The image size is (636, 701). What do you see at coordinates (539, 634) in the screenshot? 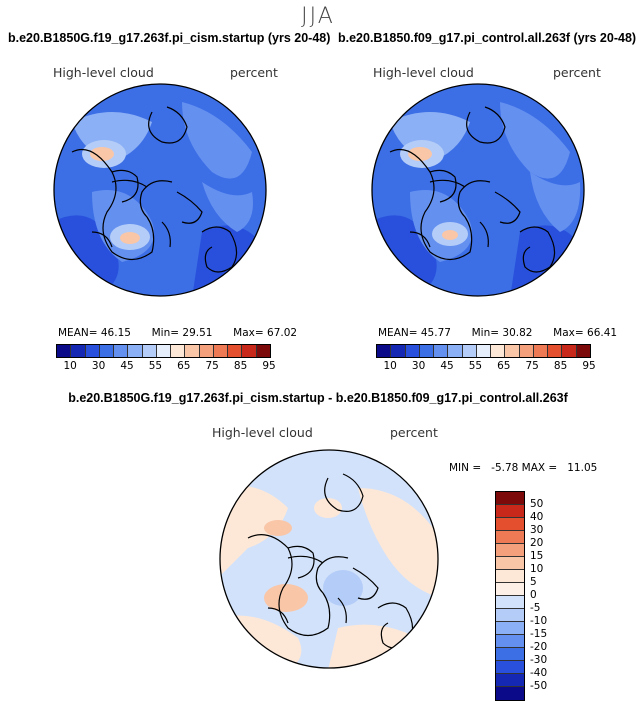
I see `colorbar-tick-label: -15` at bounding box center [539, 634].